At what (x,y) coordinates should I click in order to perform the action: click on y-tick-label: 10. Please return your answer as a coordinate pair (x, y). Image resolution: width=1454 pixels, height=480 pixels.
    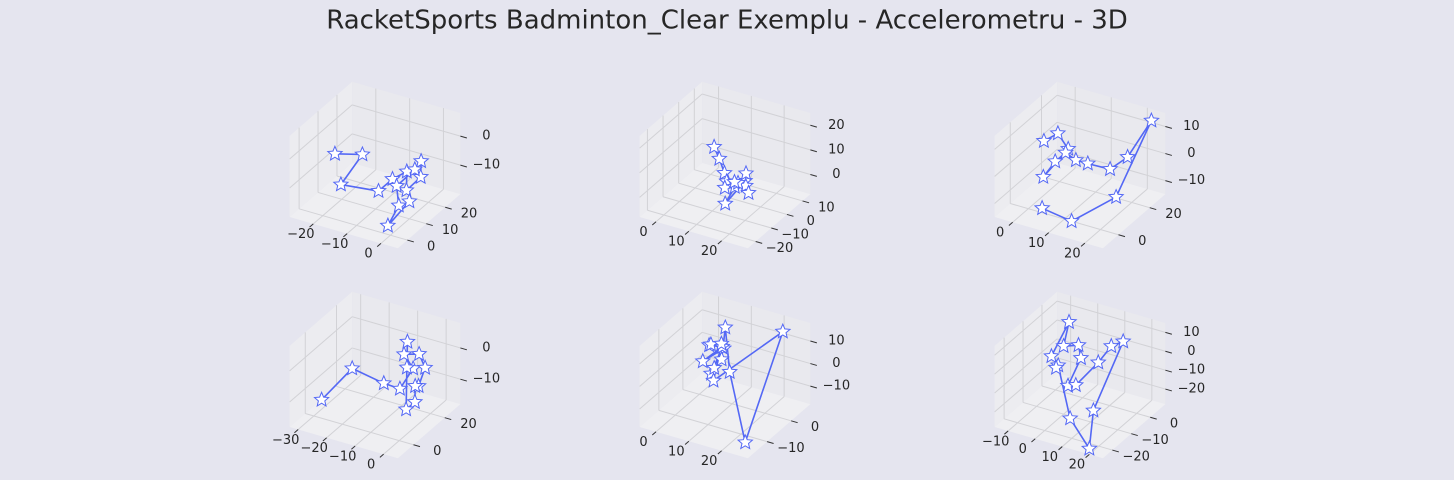
    Looking at the image, I should click on (450, 230).